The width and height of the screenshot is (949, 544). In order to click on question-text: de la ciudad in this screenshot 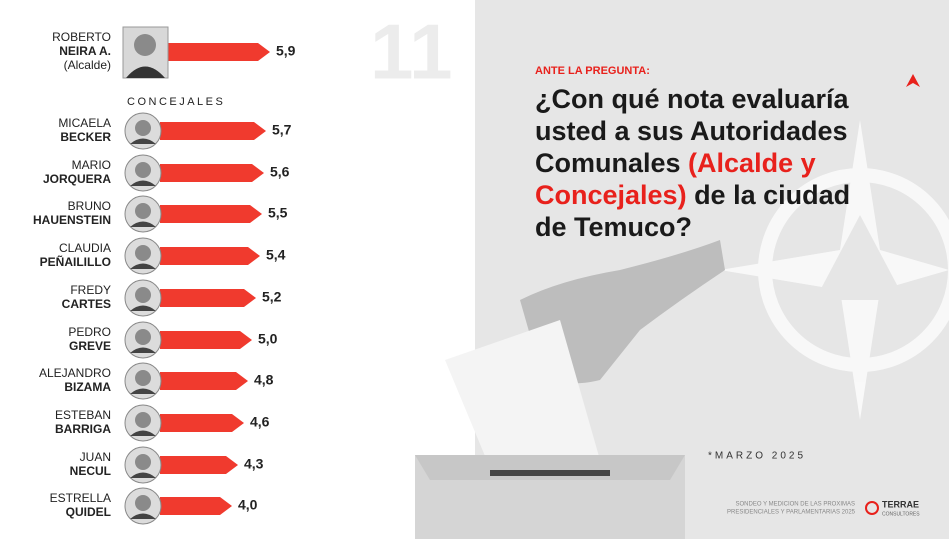, I will do `click(769, 195)`.